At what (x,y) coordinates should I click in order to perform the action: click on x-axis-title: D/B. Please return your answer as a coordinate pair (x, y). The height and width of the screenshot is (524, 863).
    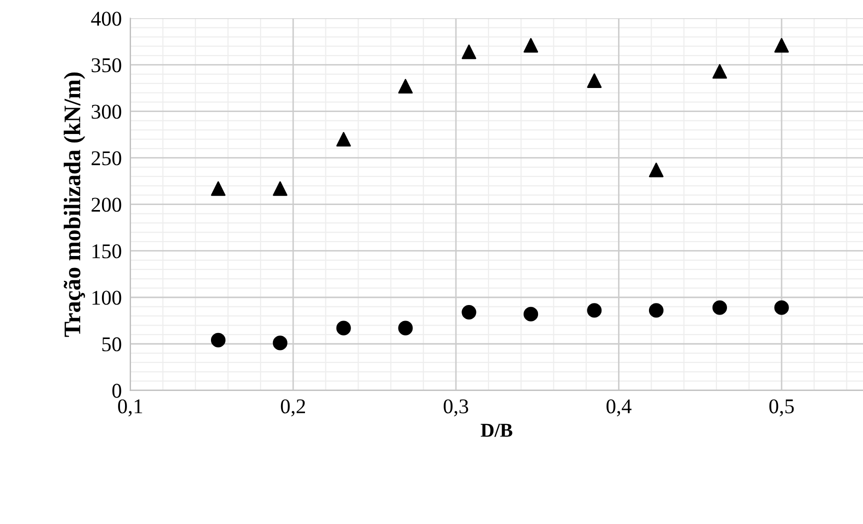
    Looking at the image, I should click on (496, 430).